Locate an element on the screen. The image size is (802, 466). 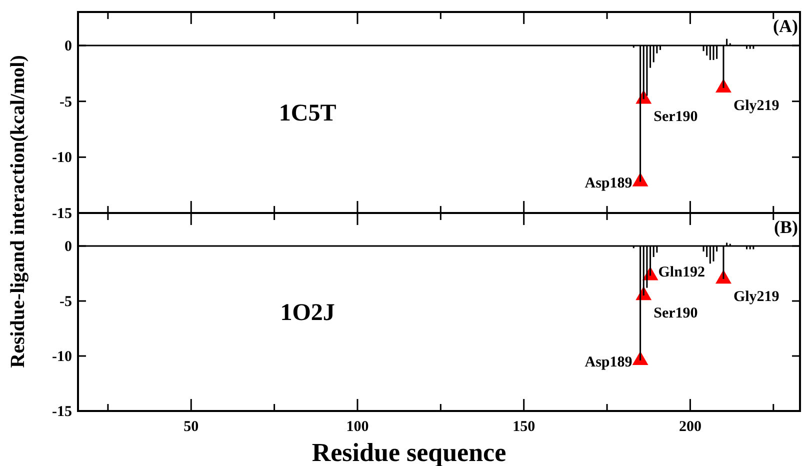
annotation: 1C5T is located at coordinates (307, 113).